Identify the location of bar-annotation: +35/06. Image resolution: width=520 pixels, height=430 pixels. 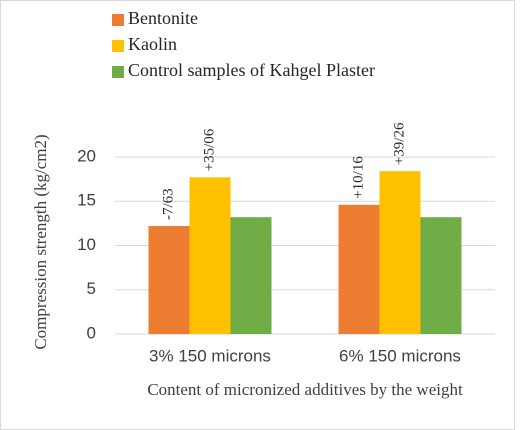
(209, 149).